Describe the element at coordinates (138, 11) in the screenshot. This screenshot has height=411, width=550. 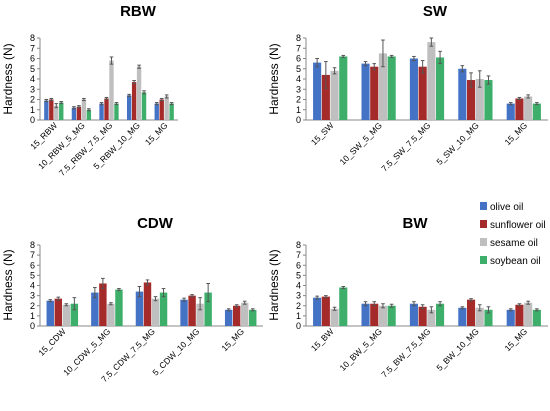
I see `panel-title: RBW` at that location.